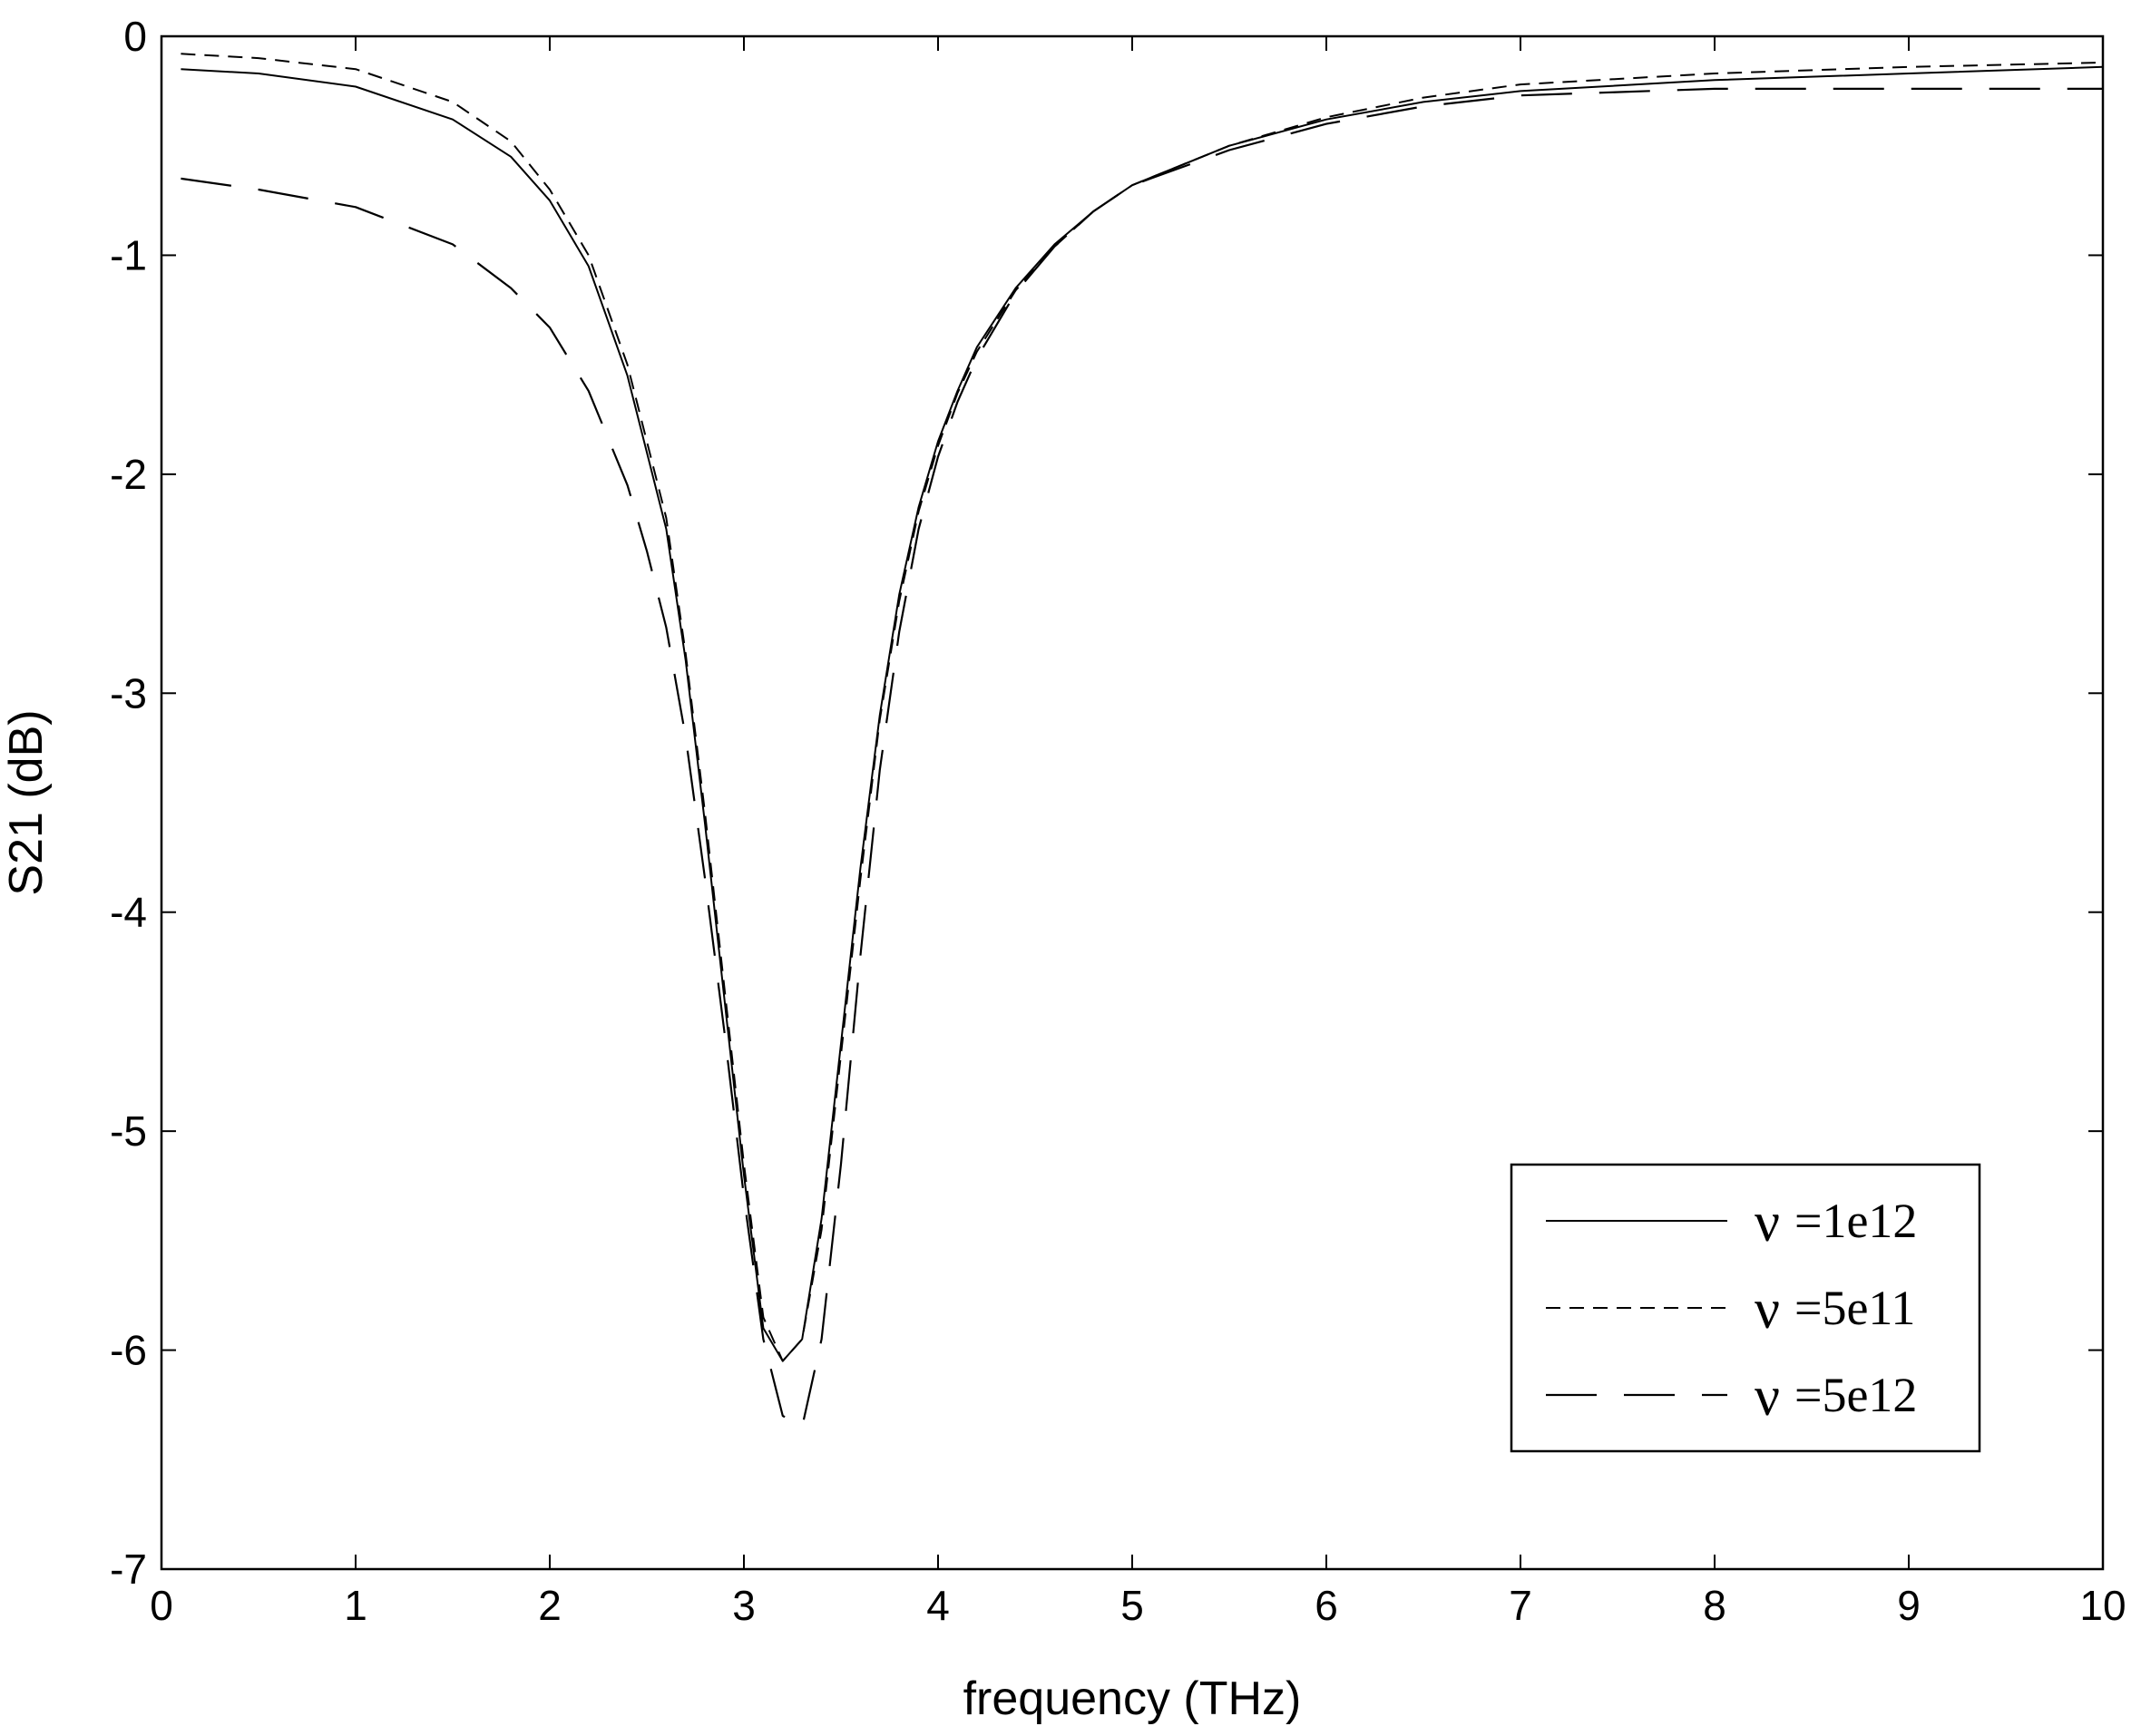 The height and width of the screenshot is (1736, 2141). Describe the element at coordinates (1855, 1221) in the screenshot. I see `legend-label-1: =1e12` at that location.